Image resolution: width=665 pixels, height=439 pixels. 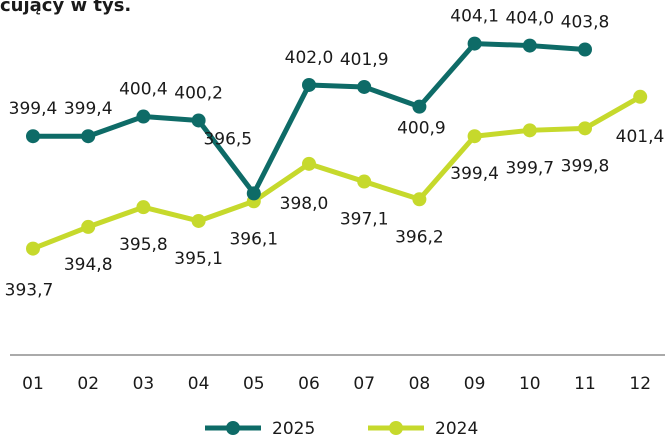 I want to click on x-tick-label: 03, so click(x=144, y=384).